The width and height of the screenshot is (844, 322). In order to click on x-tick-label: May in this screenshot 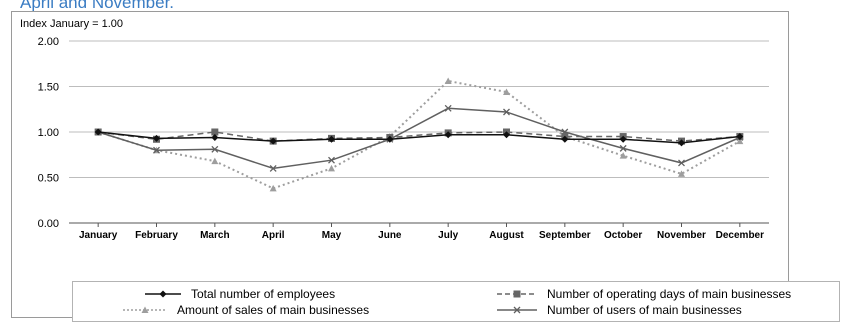, I will do `click(332, 235)`.